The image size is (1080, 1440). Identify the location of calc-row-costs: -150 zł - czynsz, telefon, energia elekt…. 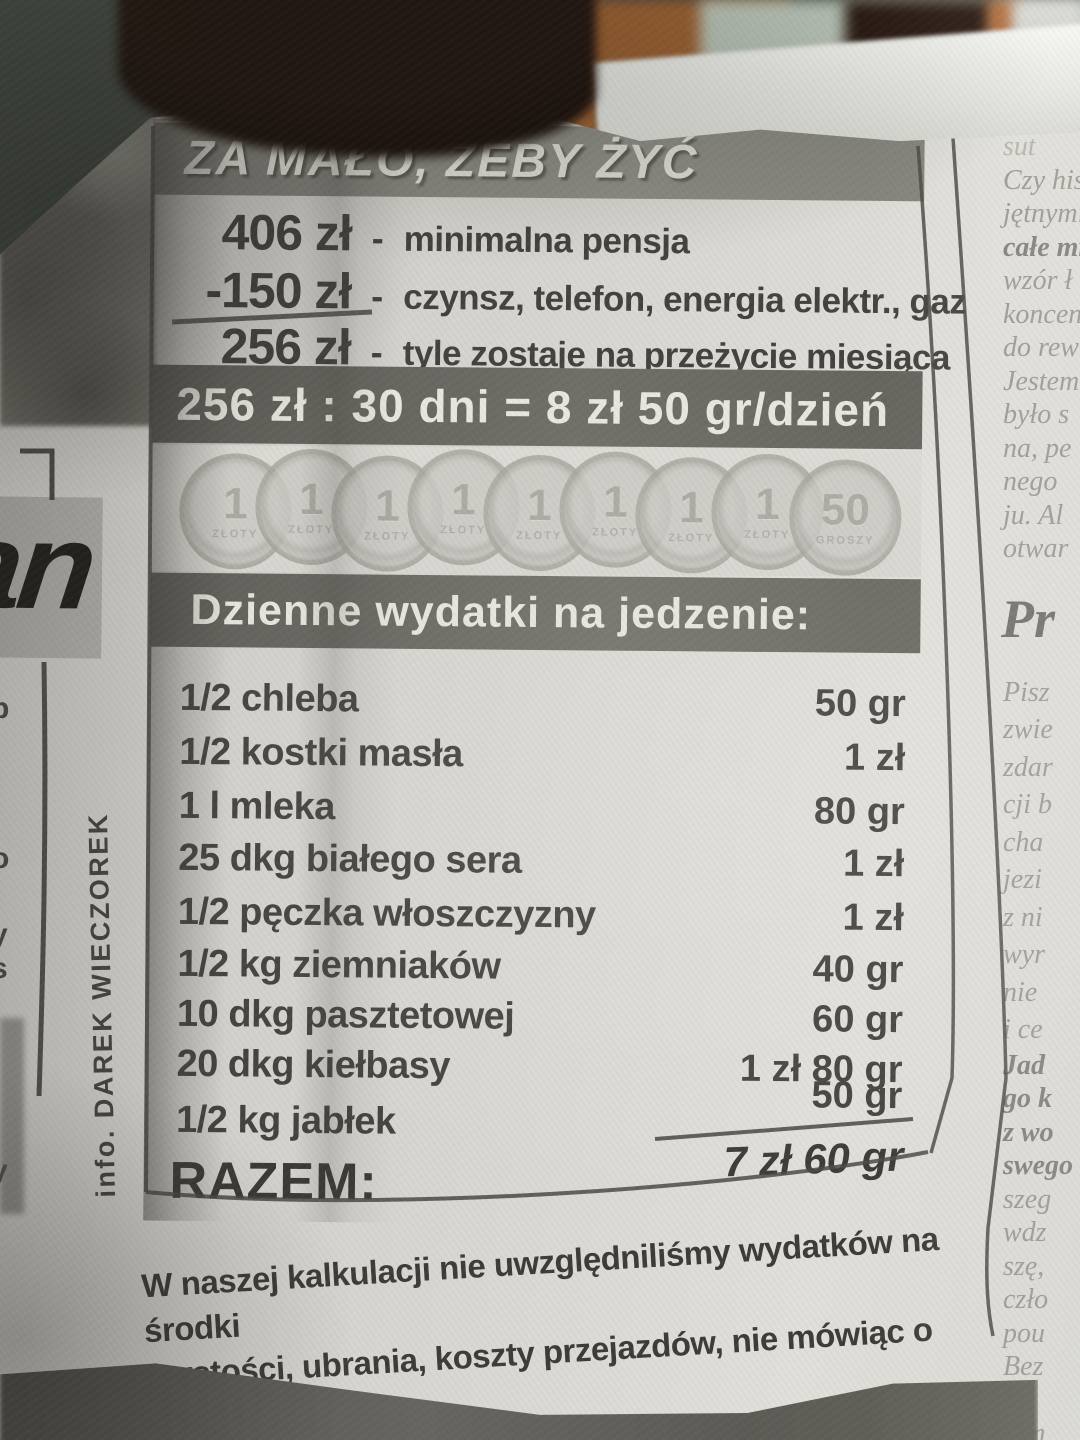
(559, 292).